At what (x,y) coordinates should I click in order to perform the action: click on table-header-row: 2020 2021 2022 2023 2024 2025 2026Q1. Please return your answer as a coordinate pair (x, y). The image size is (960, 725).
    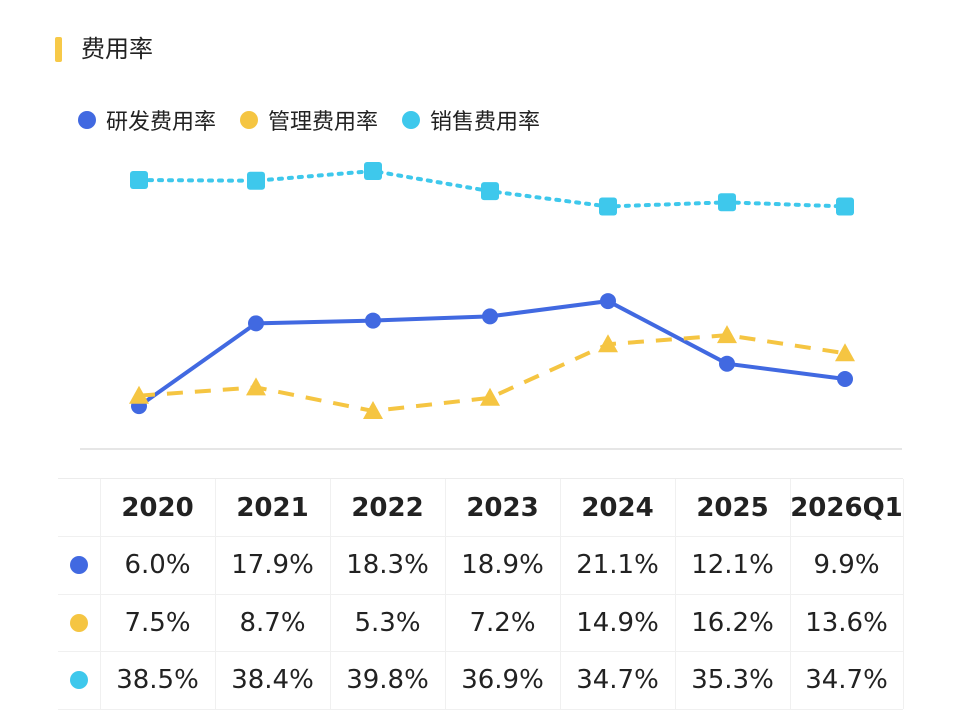
    Looking at the image, I should click on (481, 508).